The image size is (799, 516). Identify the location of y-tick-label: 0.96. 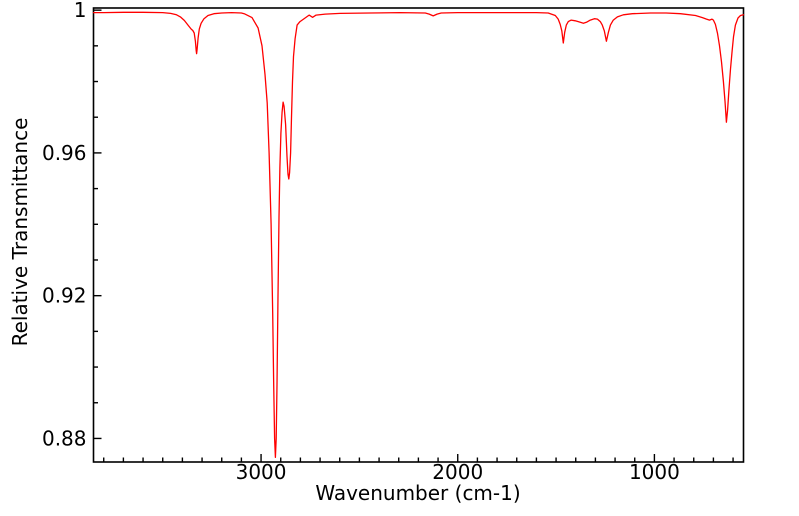
(64, 153).